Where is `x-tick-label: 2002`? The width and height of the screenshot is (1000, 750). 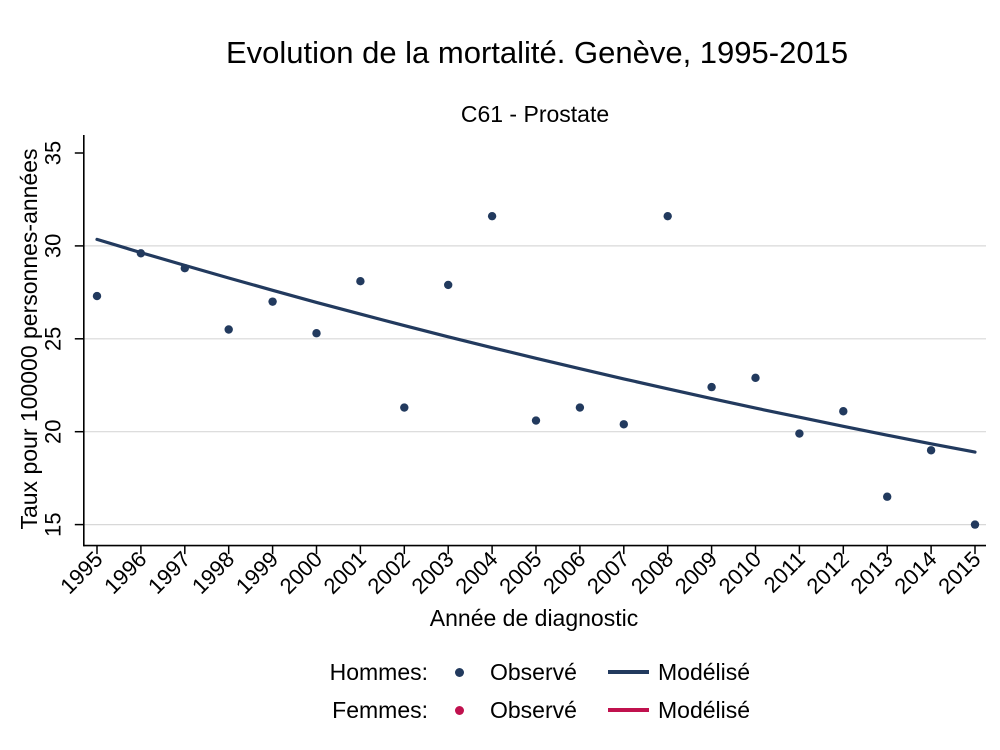 x-tick-label: 2002 is located at coordinates (389, 572).